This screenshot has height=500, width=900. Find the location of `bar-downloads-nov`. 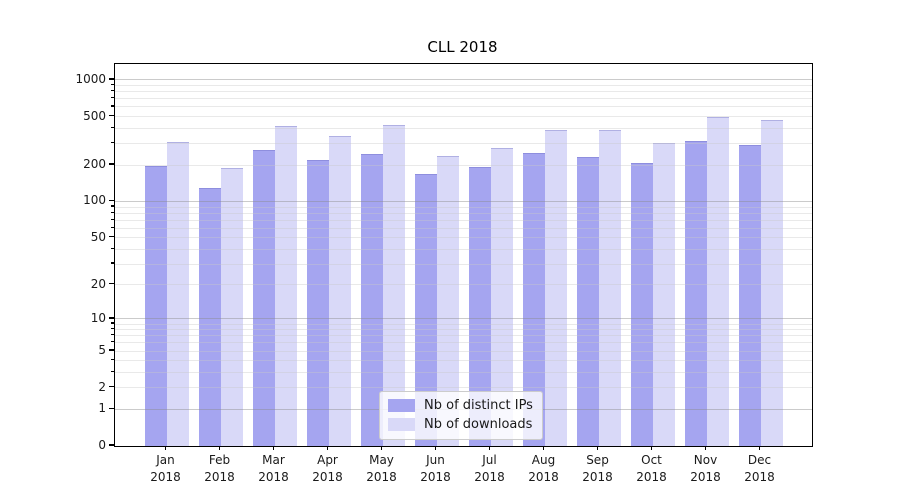

bar-downloads-nov is located at coordinates (717, 281).